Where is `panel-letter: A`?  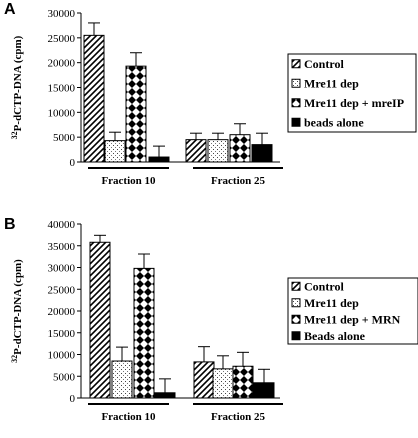 panel-letter: A is located at coordinates (10, 9).